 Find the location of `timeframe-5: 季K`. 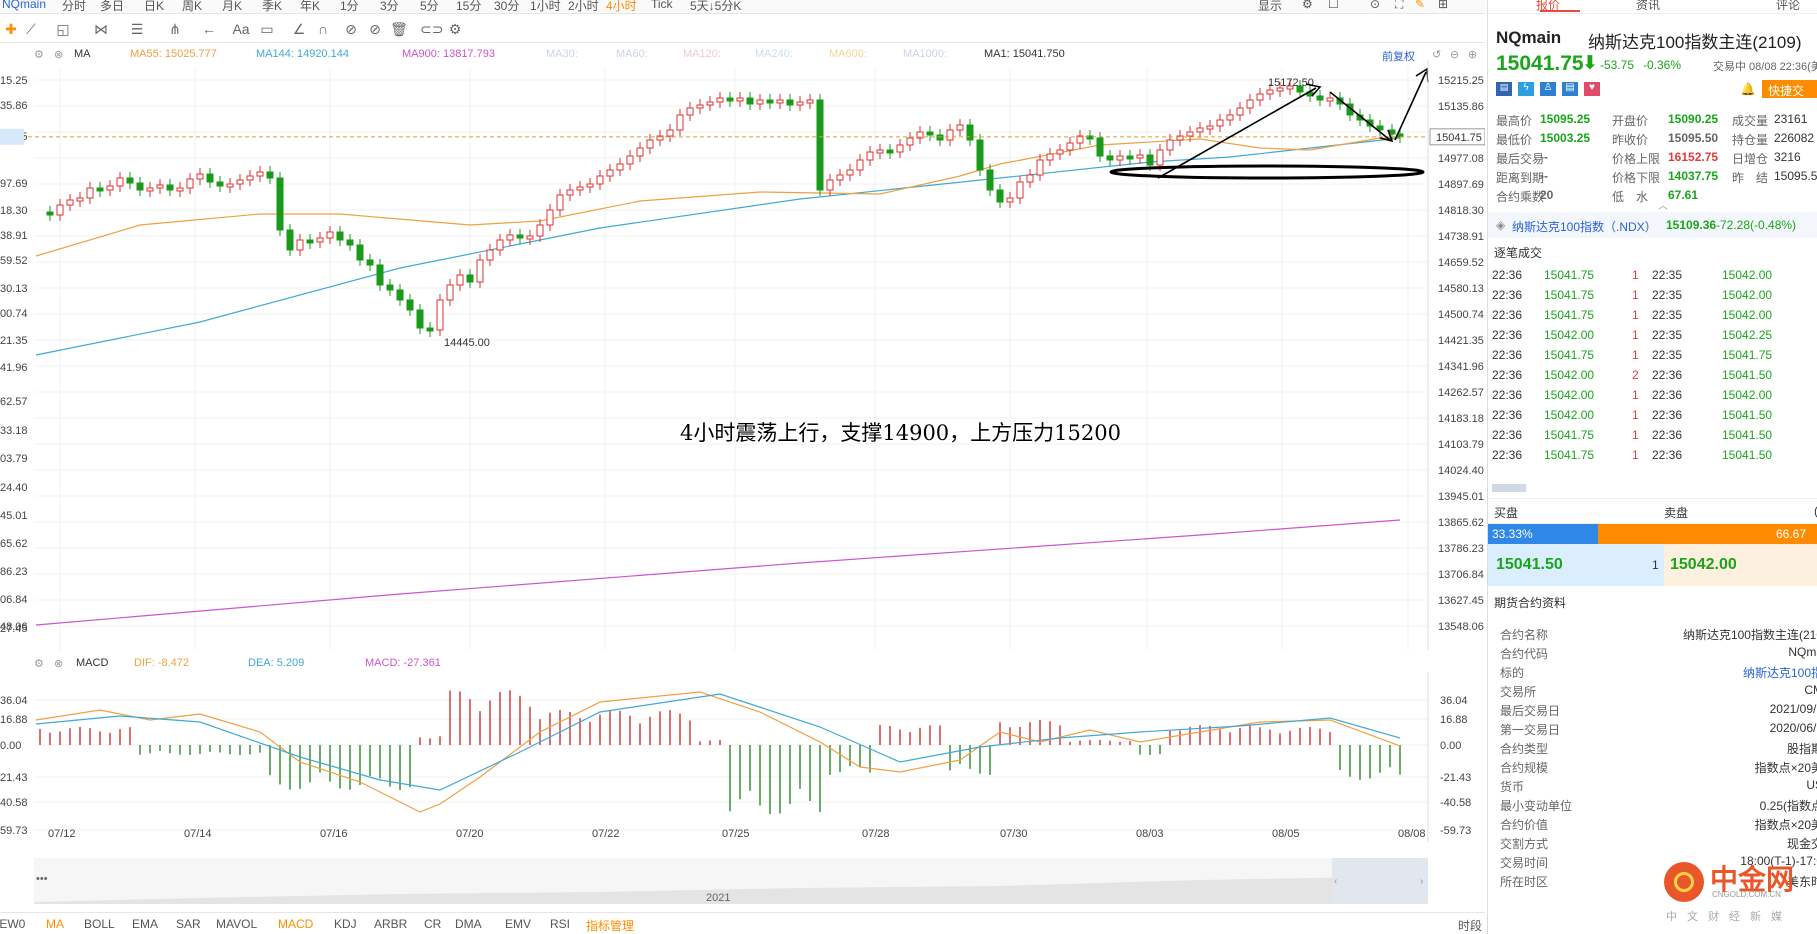

timeframe-5: 季K is located at coordinates (272, 6).